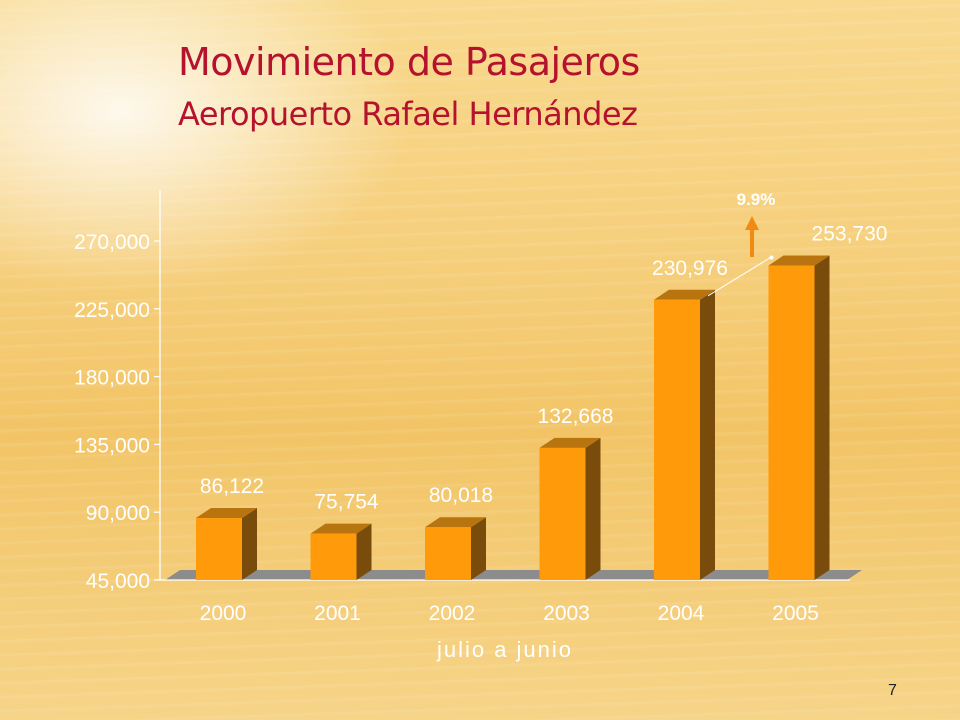 The height and width of the screenshot is (720, 960). I want to click on bar-side-2000, so click(249, 544).